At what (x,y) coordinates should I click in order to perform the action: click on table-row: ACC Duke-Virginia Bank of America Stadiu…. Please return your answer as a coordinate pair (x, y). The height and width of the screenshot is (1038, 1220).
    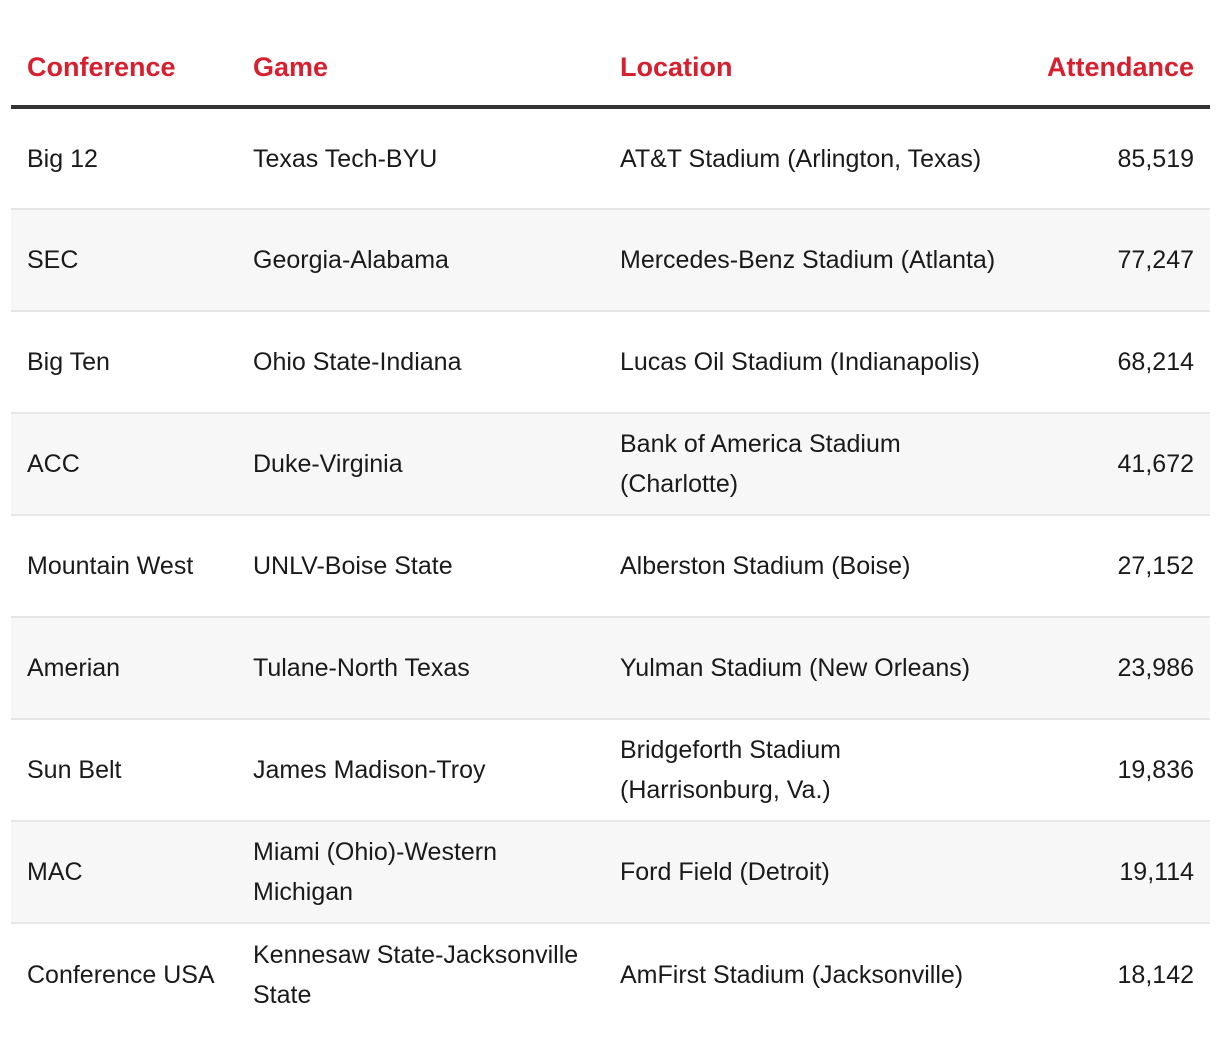
    Looking at the image, I should click on (610, 464).